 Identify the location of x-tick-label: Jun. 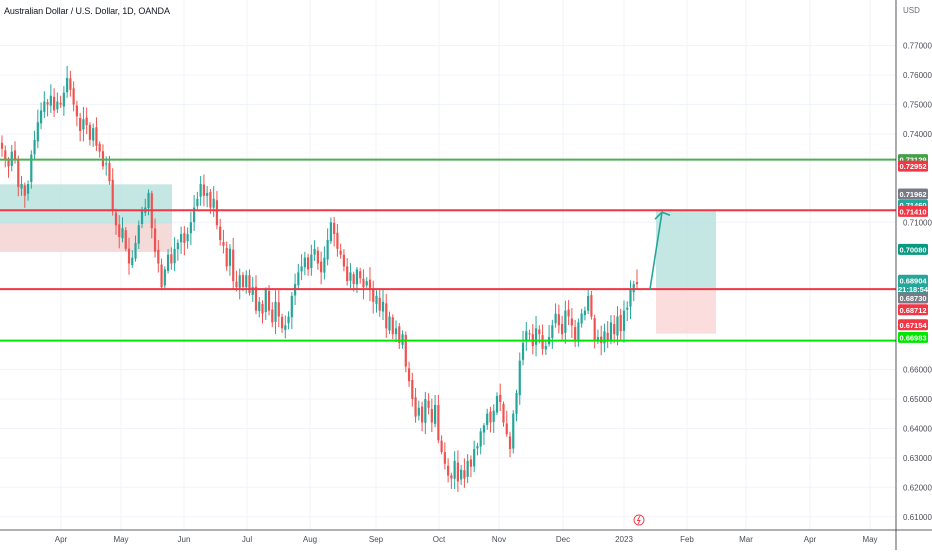
(184, 539).